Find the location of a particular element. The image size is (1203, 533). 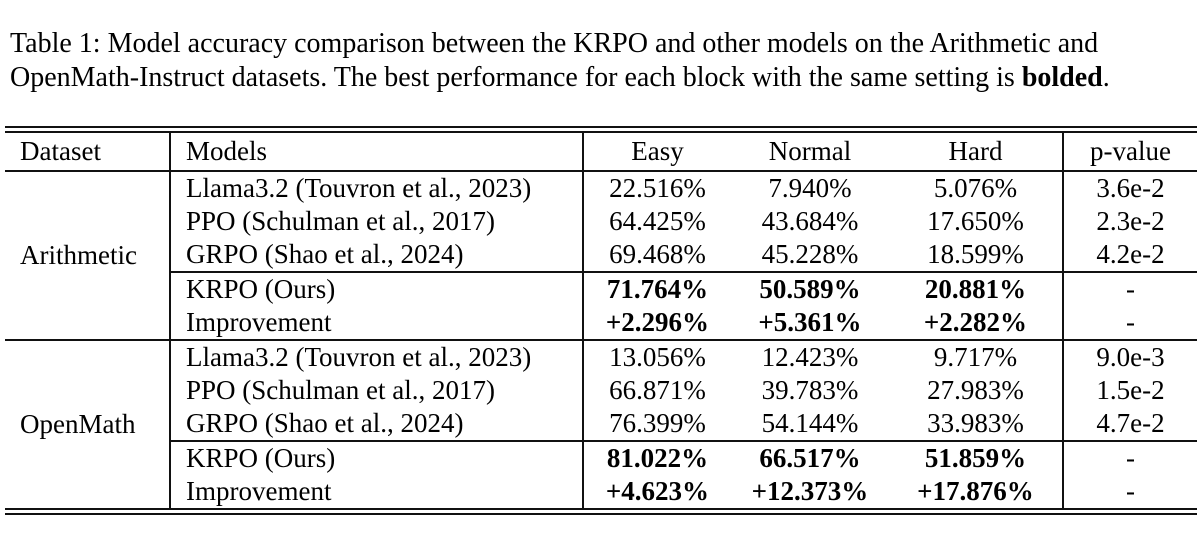

dataset-cell-arithmetic: Arithmetic is located at coordinates (88, 255).